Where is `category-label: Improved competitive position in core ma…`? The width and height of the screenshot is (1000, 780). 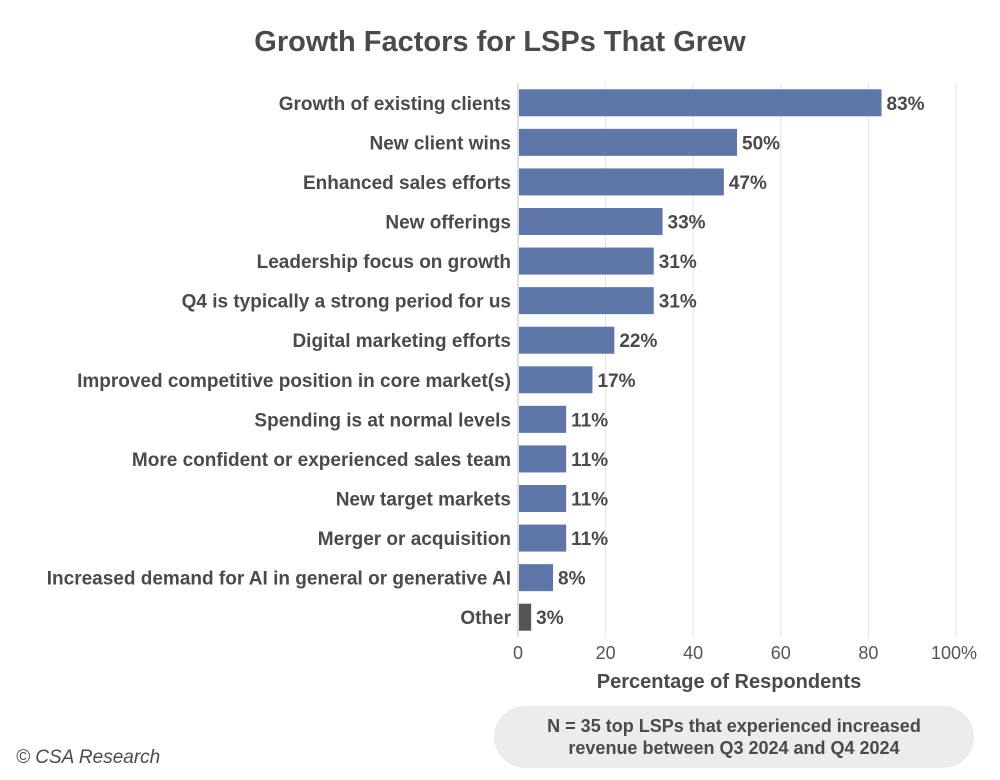
category-label: Improved competitive position in core ma… is located at coordinates (294, 381).